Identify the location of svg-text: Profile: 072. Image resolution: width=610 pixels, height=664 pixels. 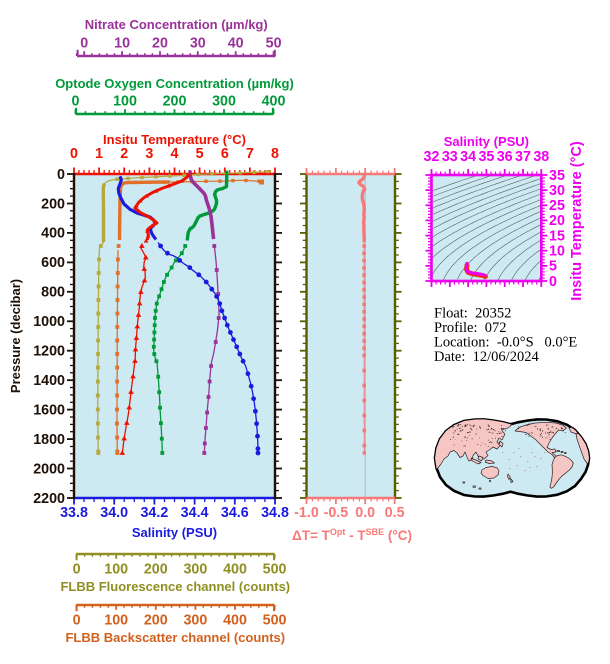
(470, 328).